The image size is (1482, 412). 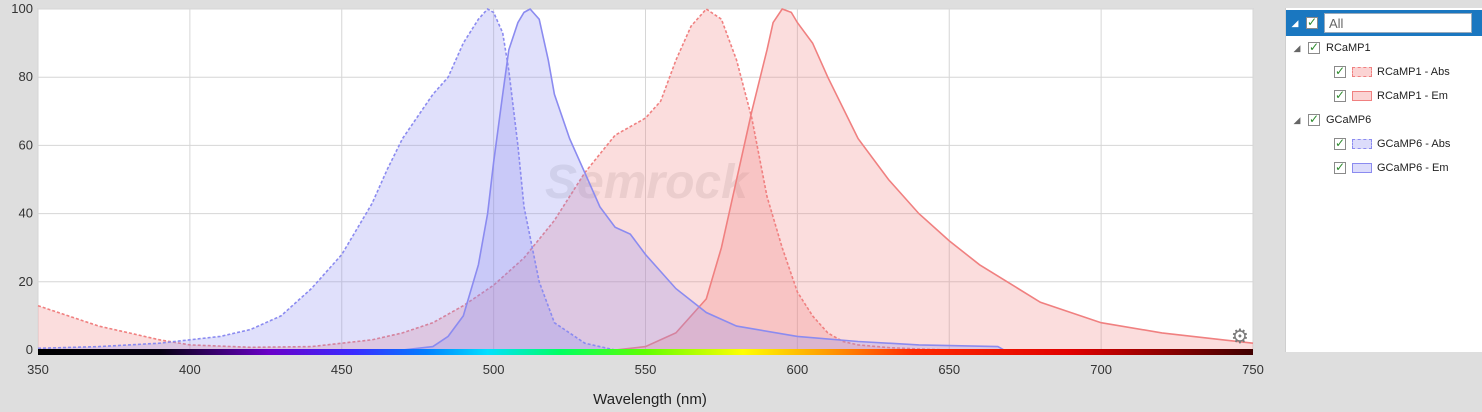 I want to click on y-tick-label: 80, so click(x=26, y=76).